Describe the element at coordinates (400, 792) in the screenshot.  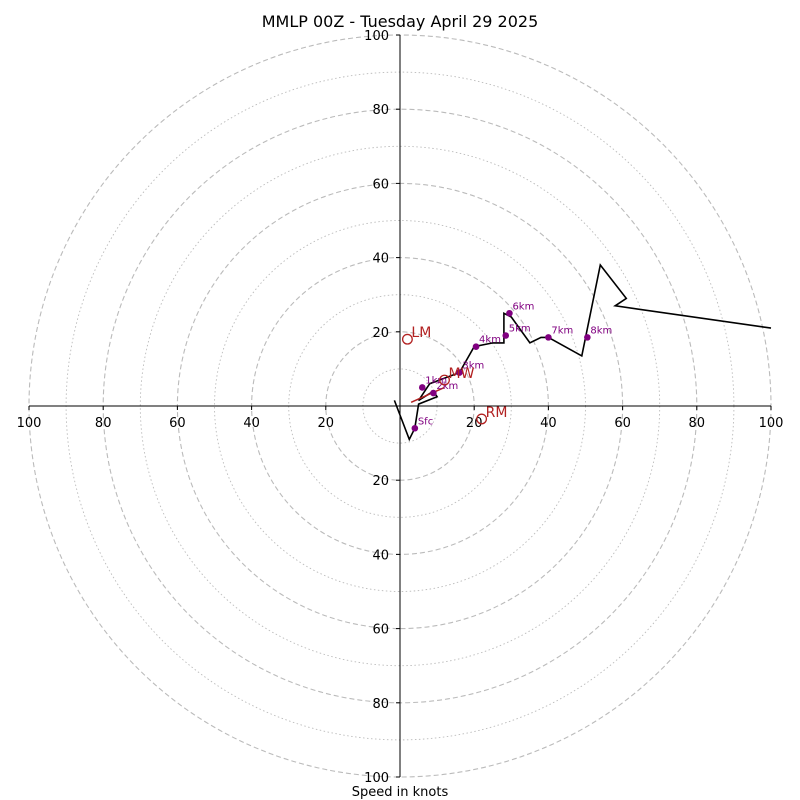
I see `x-axis-label: Speed in knots` at that location.